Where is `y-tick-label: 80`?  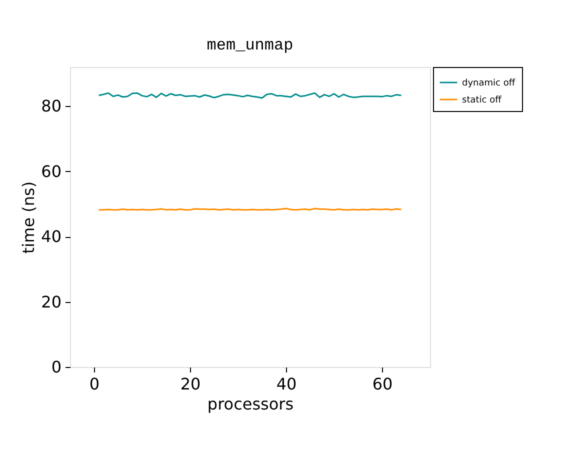
y-tick-label: 80 is located at coordinates (51, 106).